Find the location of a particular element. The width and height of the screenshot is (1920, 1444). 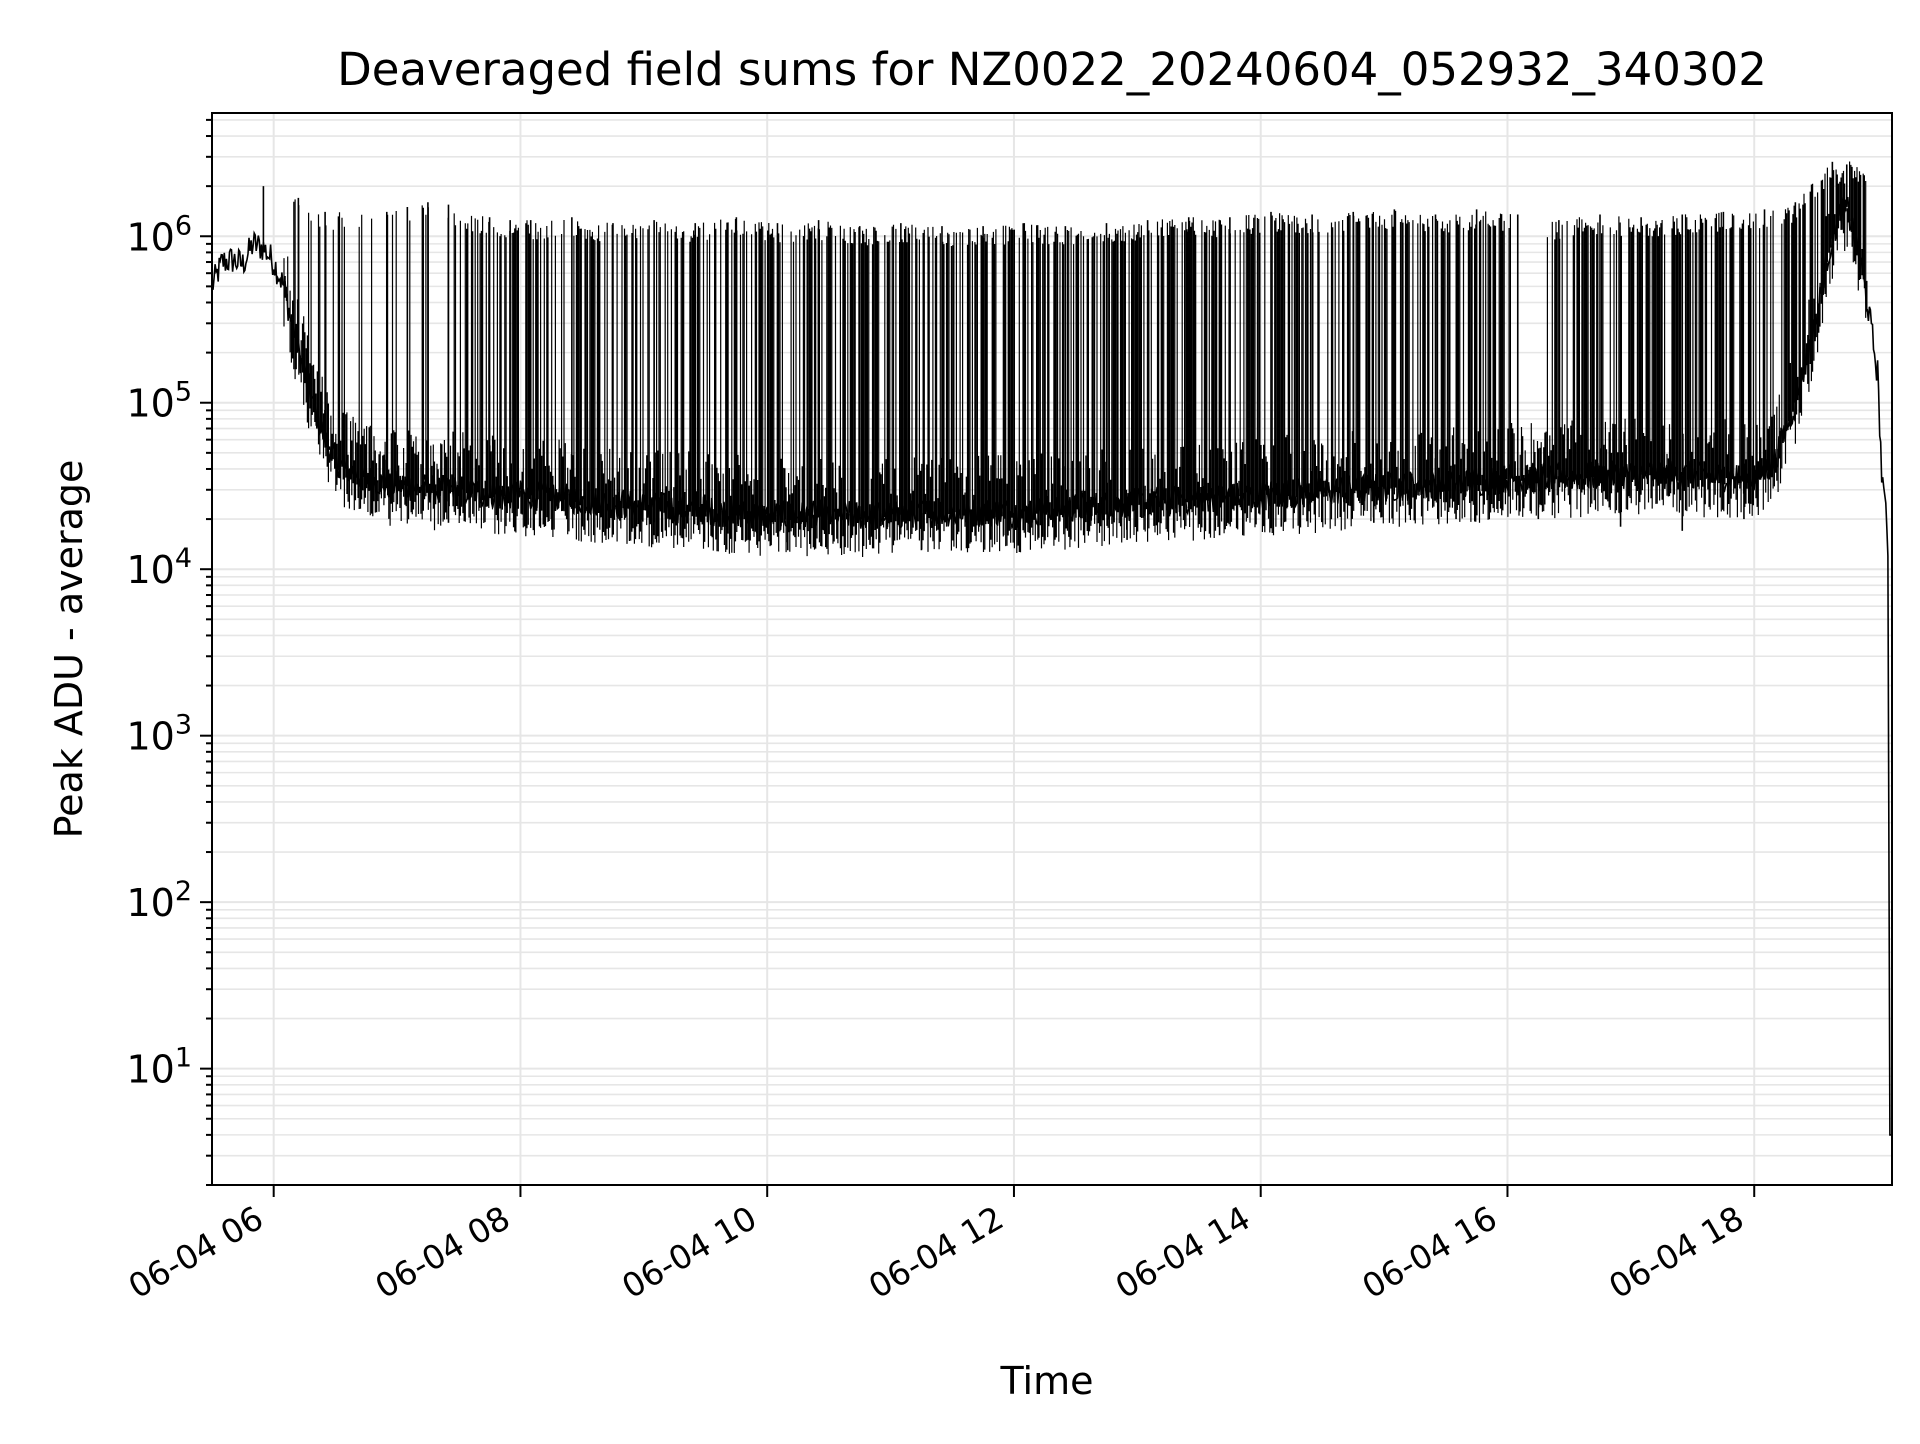

x-axis-label: Time is located at coordinates (1047, 1381).